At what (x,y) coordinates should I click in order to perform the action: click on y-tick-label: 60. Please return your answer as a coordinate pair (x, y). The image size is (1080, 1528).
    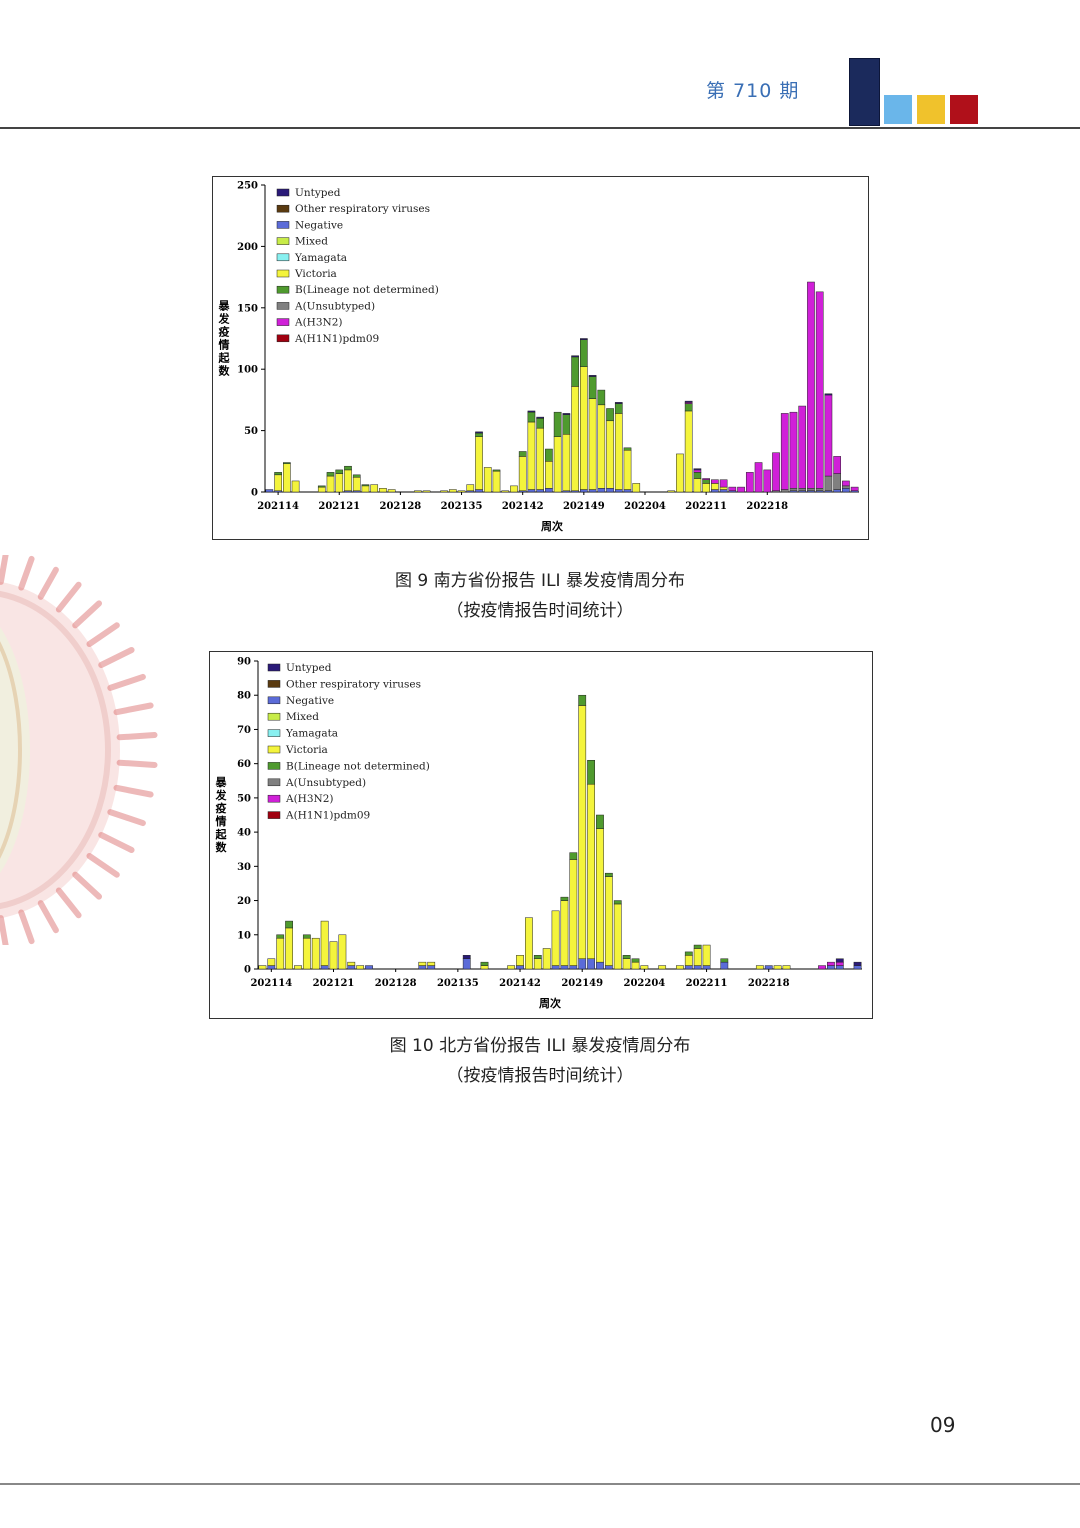
    Looking at the image, I should click on (244, 764).